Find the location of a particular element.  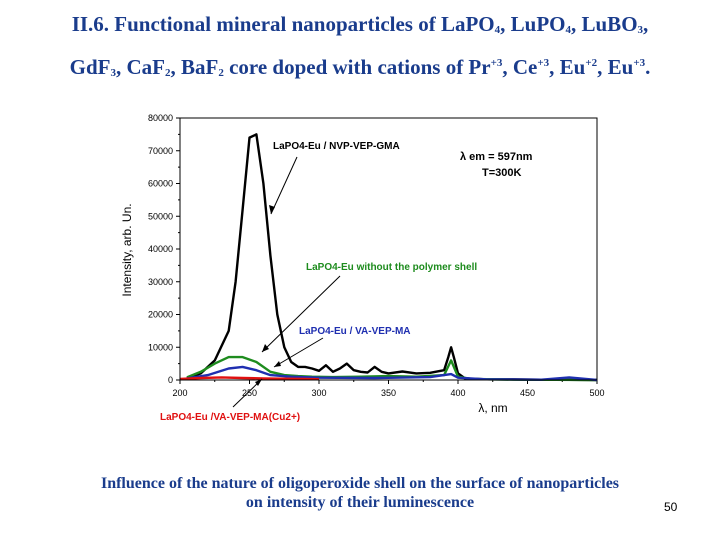

temperature-annotation: T=300K is located at coordinates (501, 173).